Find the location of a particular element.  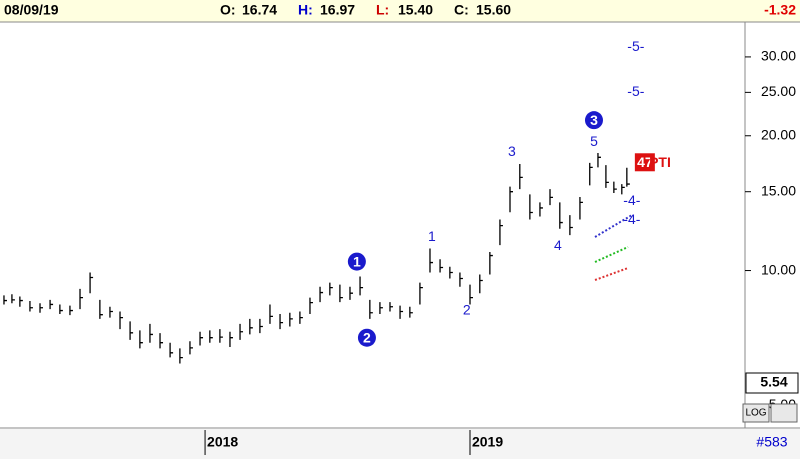

log-button is located at coordinates (756, 413).